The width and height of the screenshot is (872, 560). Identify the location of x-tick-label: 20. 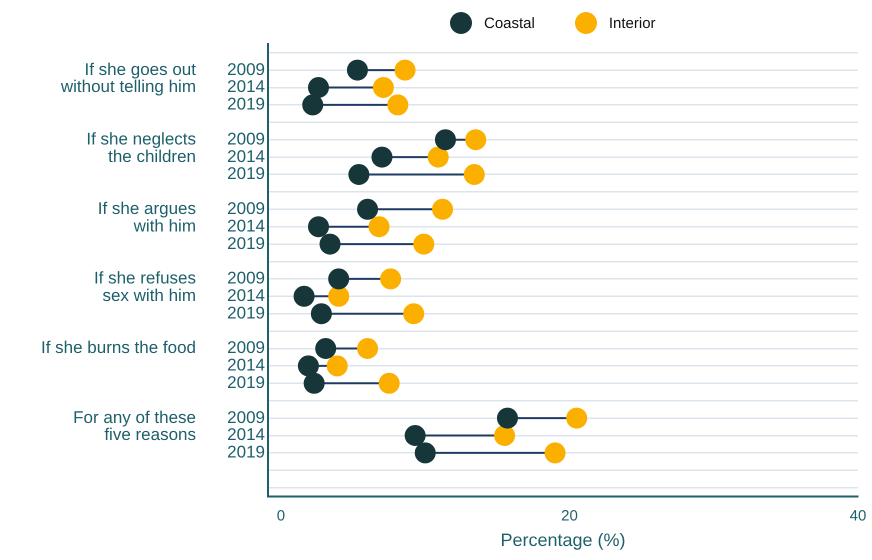
(569, 516).